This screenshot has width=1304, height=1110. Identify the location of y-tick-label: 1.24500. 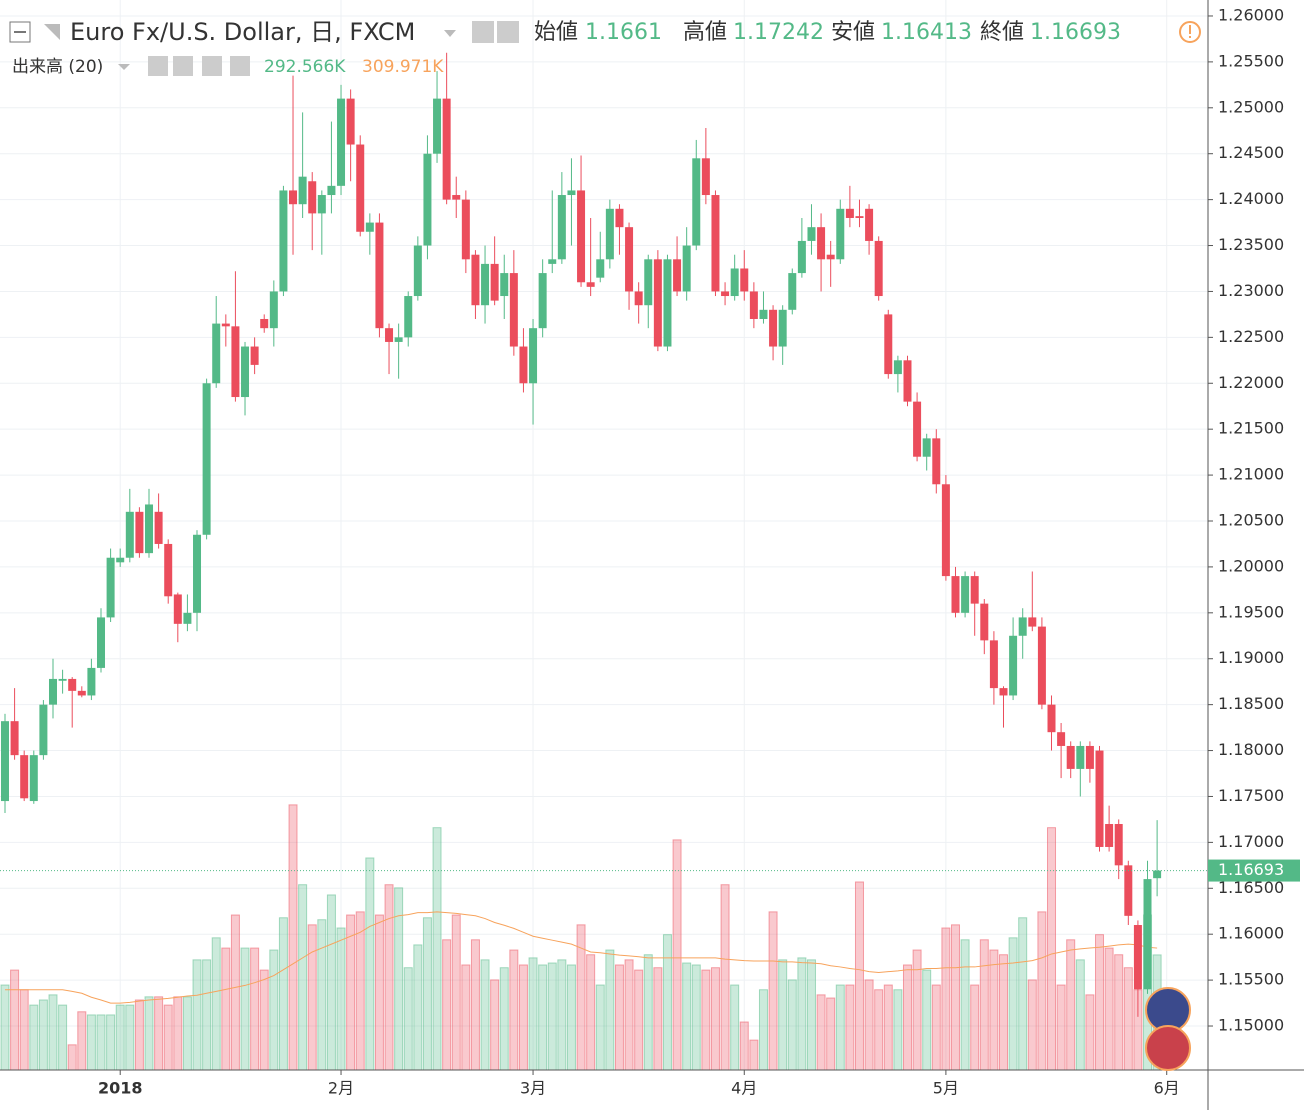
(1251, 152).